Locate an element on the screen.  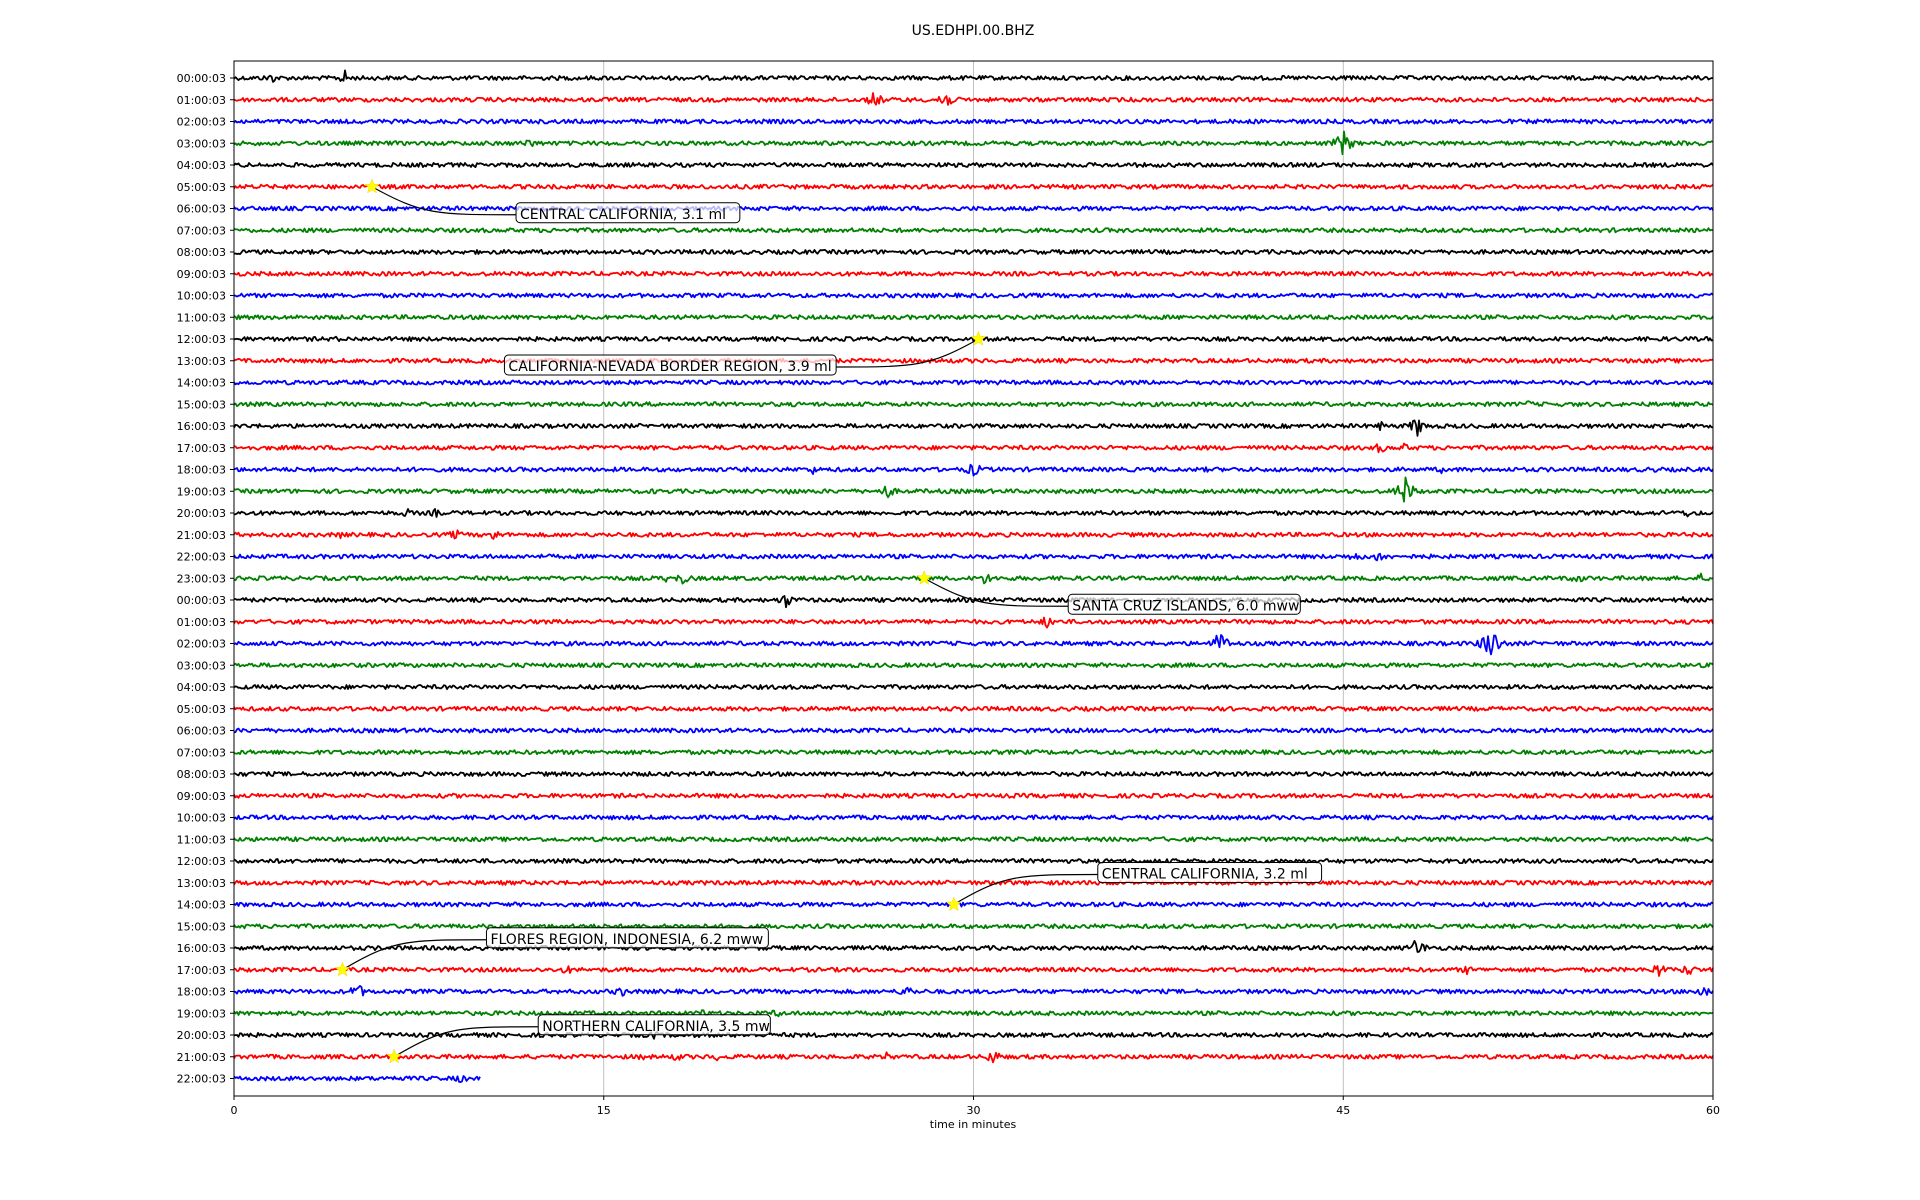
y-tick-label: 05:00:03 is located at coordinates (201, 709).